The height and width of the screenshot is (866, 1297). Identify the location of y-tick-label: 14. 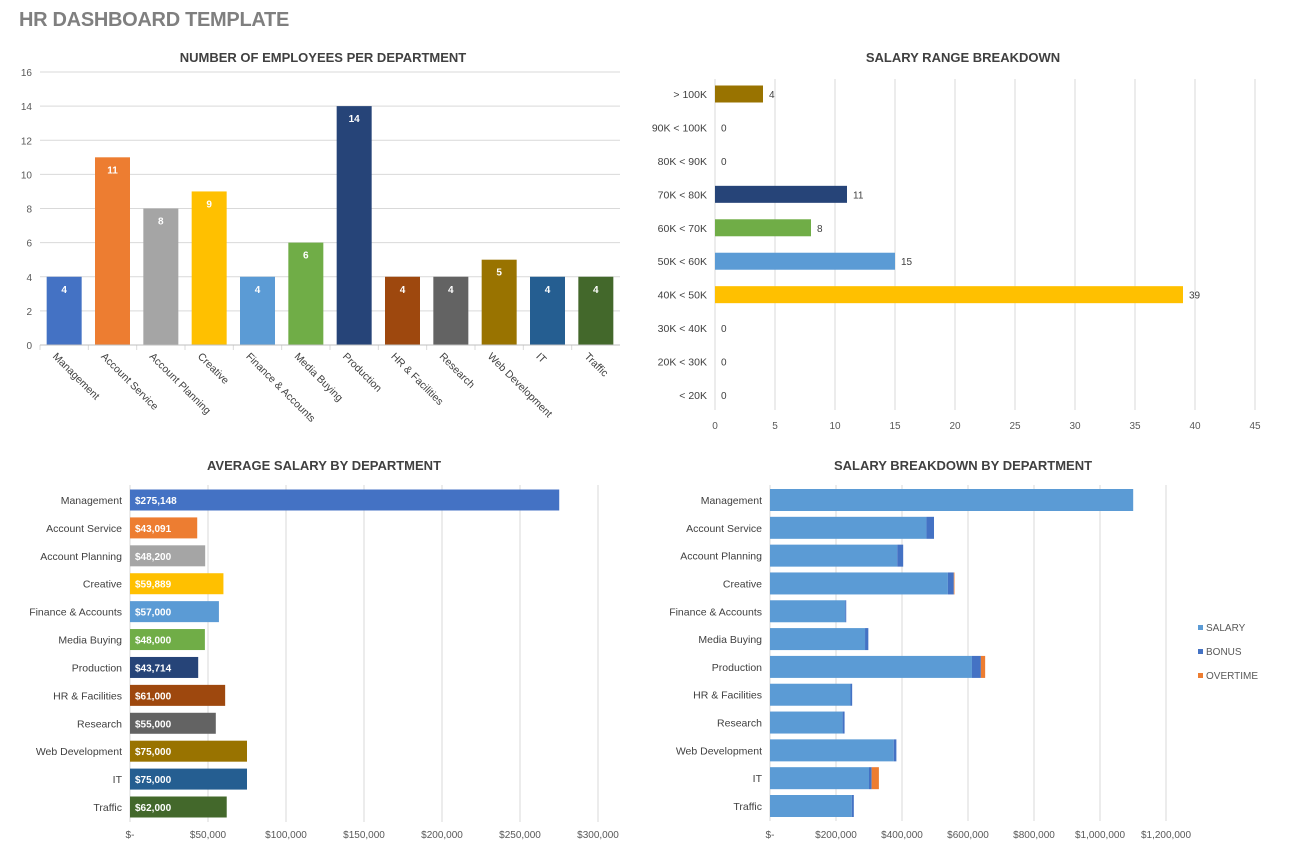
(27, 107).